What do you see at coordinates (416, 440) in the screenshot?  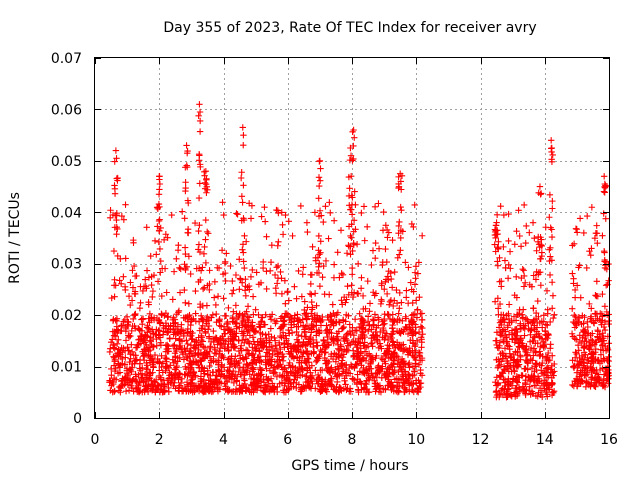 I see `x-tick-label: 10` at bounding box center [416, 440].